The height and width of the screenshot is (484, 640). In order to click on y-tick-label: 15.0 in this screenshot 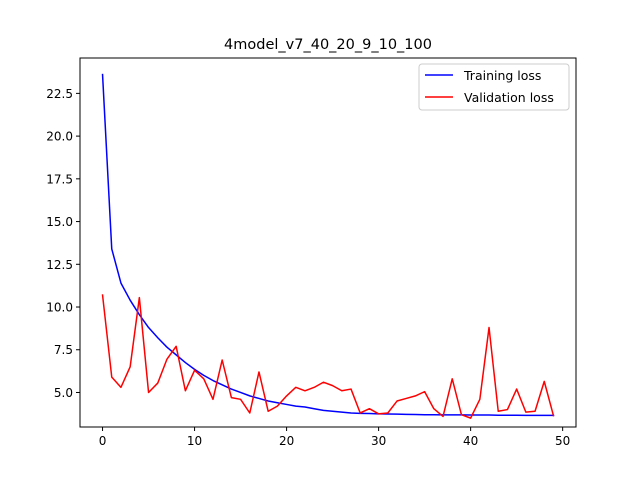, I will do `click(59, 222)`.